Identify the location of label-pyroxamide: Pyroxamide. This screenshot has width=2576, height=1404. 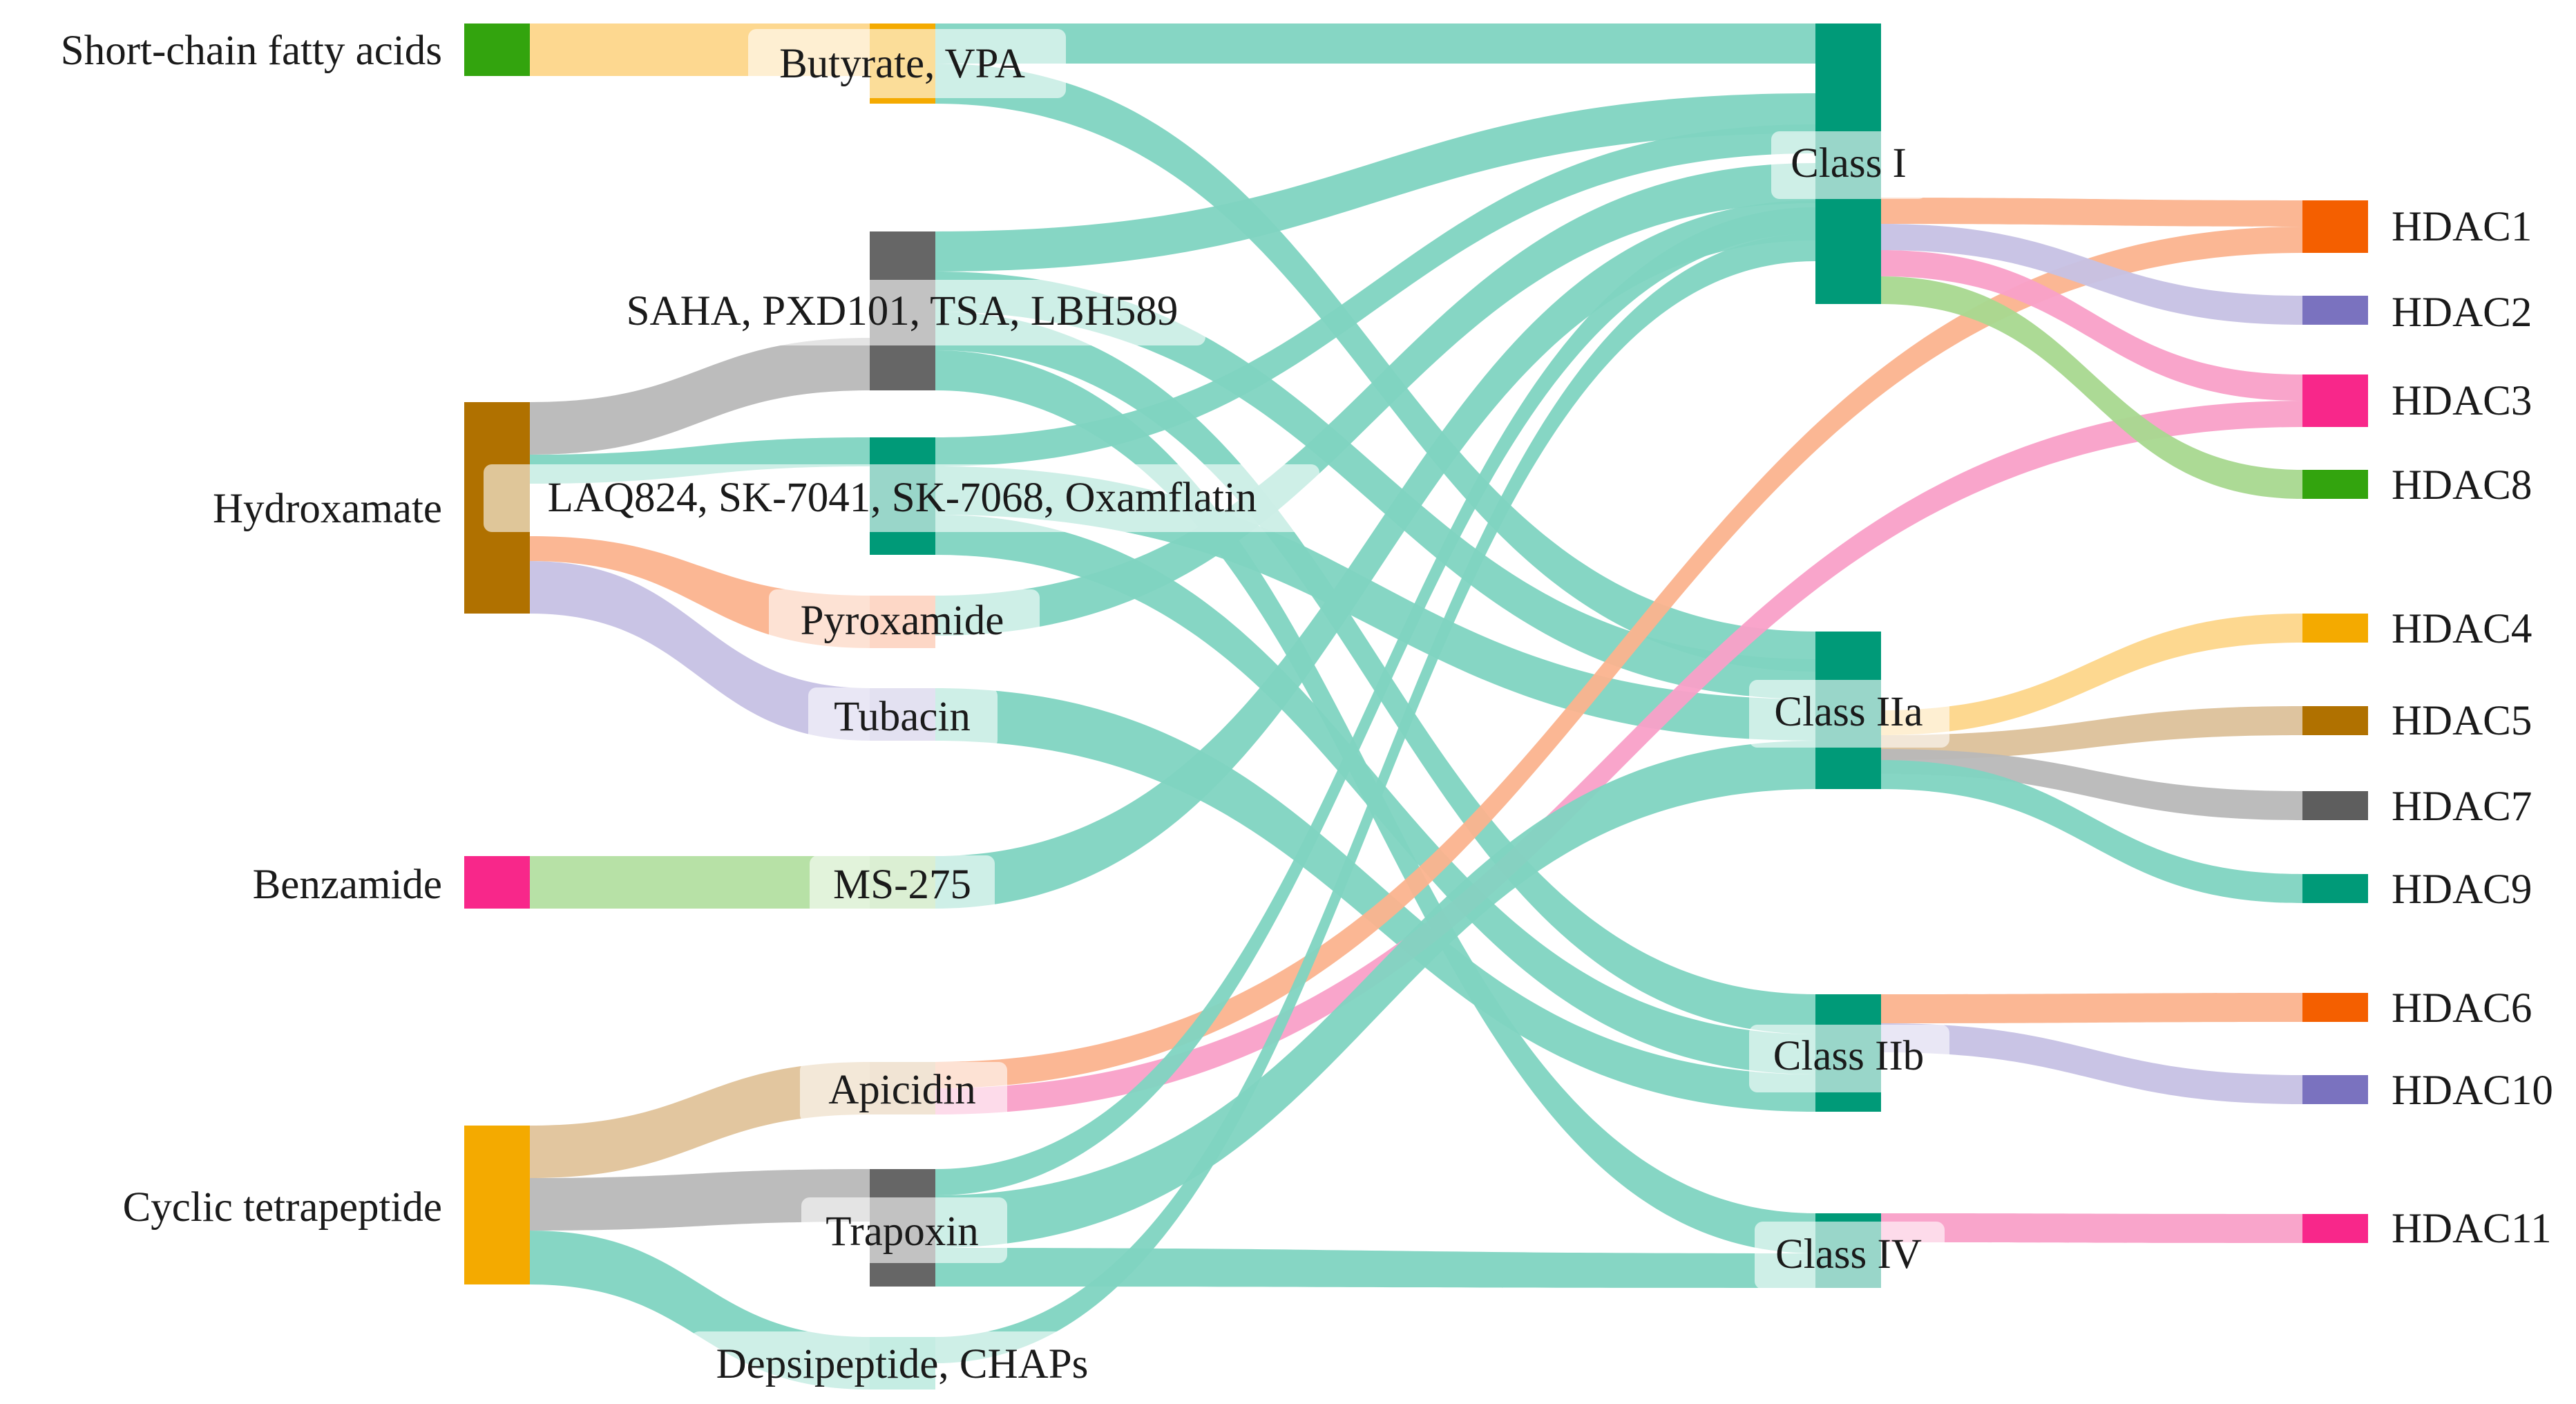
(902, 621).